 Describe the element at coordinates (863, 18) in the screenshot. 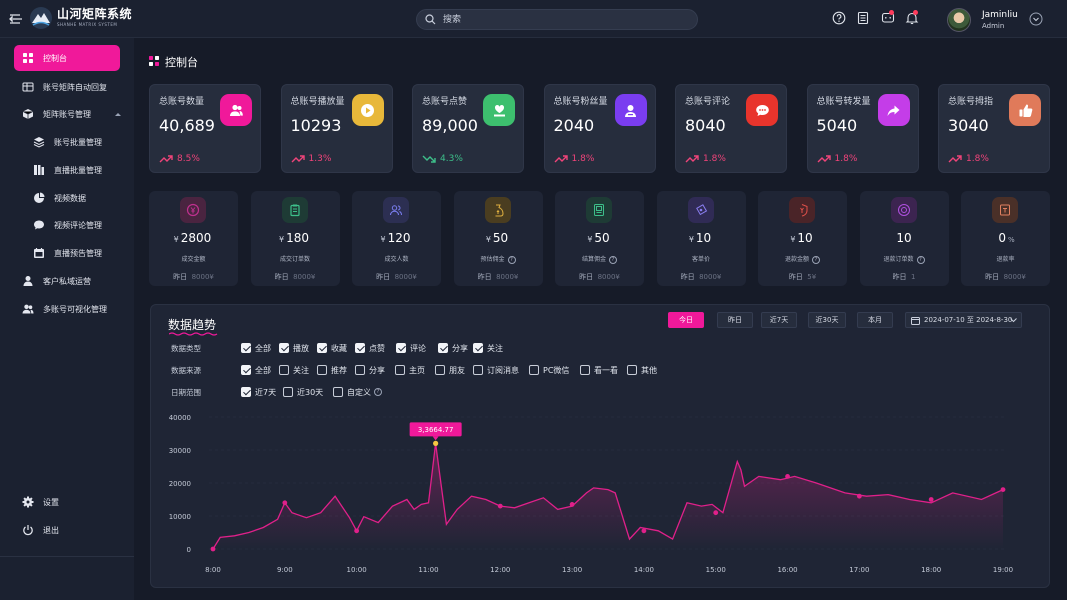

I see `document-icon` at that location.